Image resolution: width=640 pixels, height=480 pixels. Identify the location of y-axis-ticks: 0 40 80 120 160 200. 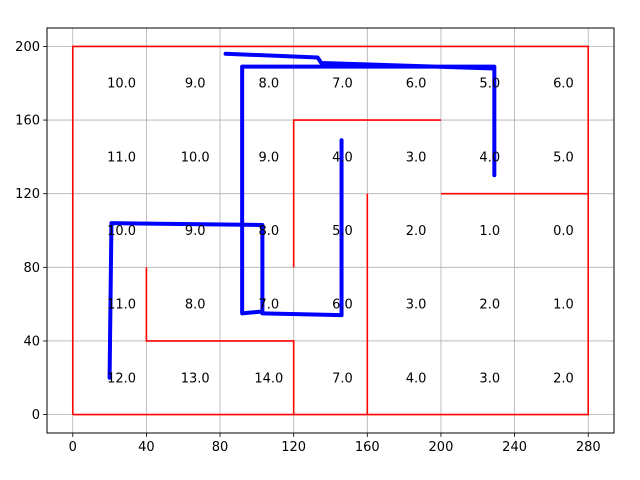
(31, 231).